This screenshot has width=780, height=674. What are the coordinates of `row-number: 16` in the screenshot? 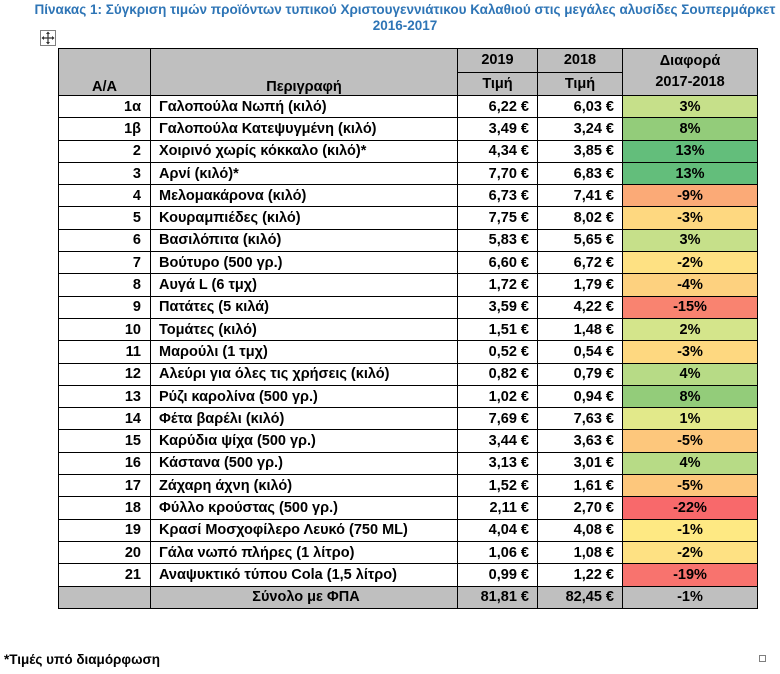 It's located at (104, 463).